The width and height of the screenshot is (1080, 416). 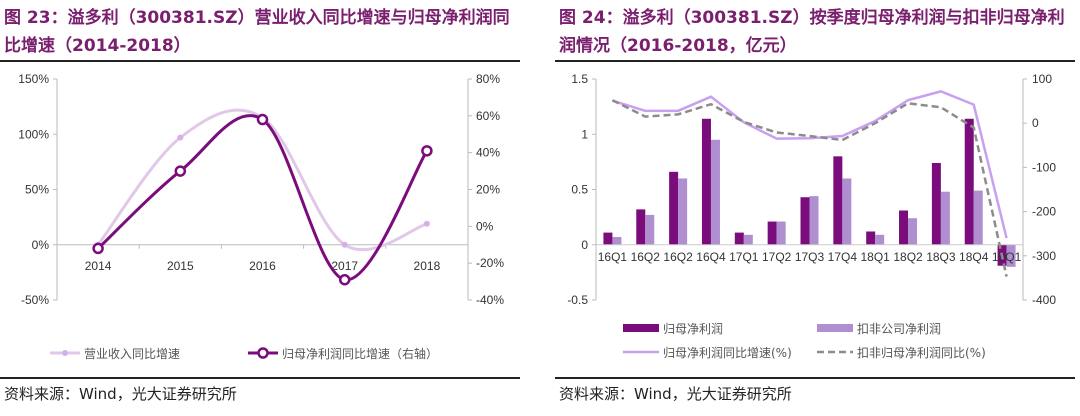 What do you see at coordinates (908, 257) in the screenshot?
I see `x-tick-label: 18Q2` at bounding box center [908, 257].